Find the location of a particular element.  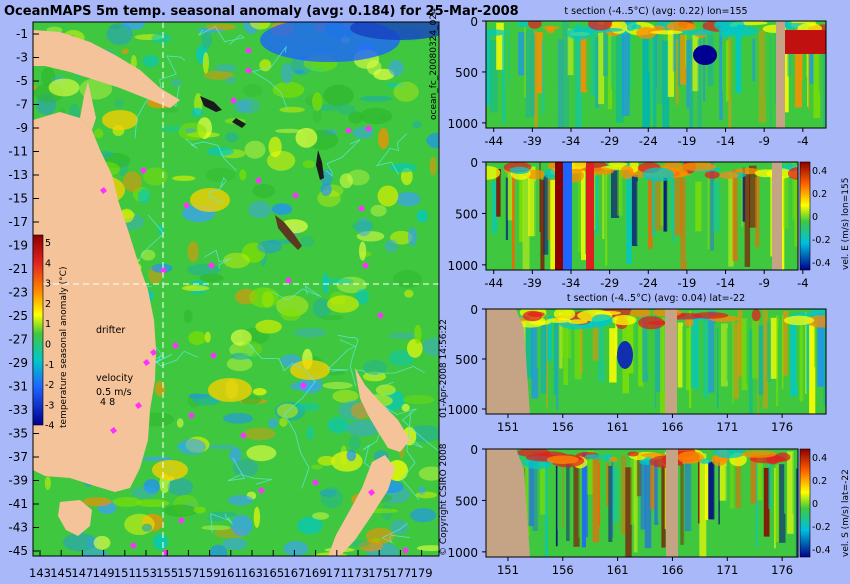

temp-colorbar-ticks: 5 4 3 2 1 0 -1 -2 -3 -4 is located at coordinates (49, 335).